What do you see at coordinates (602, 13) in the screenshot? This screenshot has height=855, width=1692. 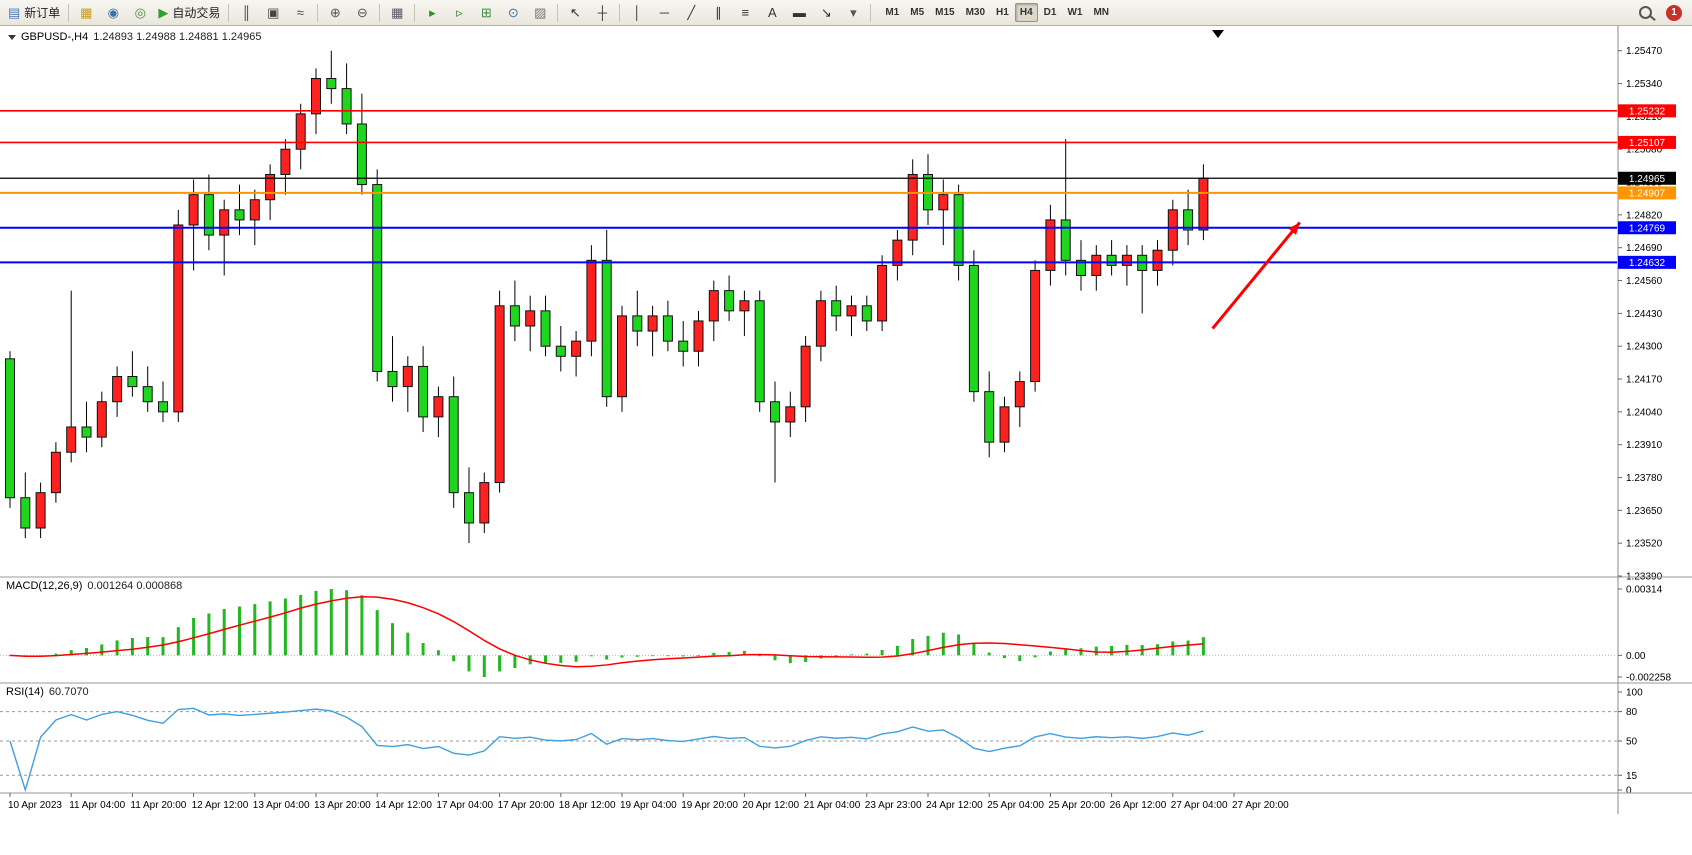 I see `crosshair-button: ┼` at bounding box center [602, 13].